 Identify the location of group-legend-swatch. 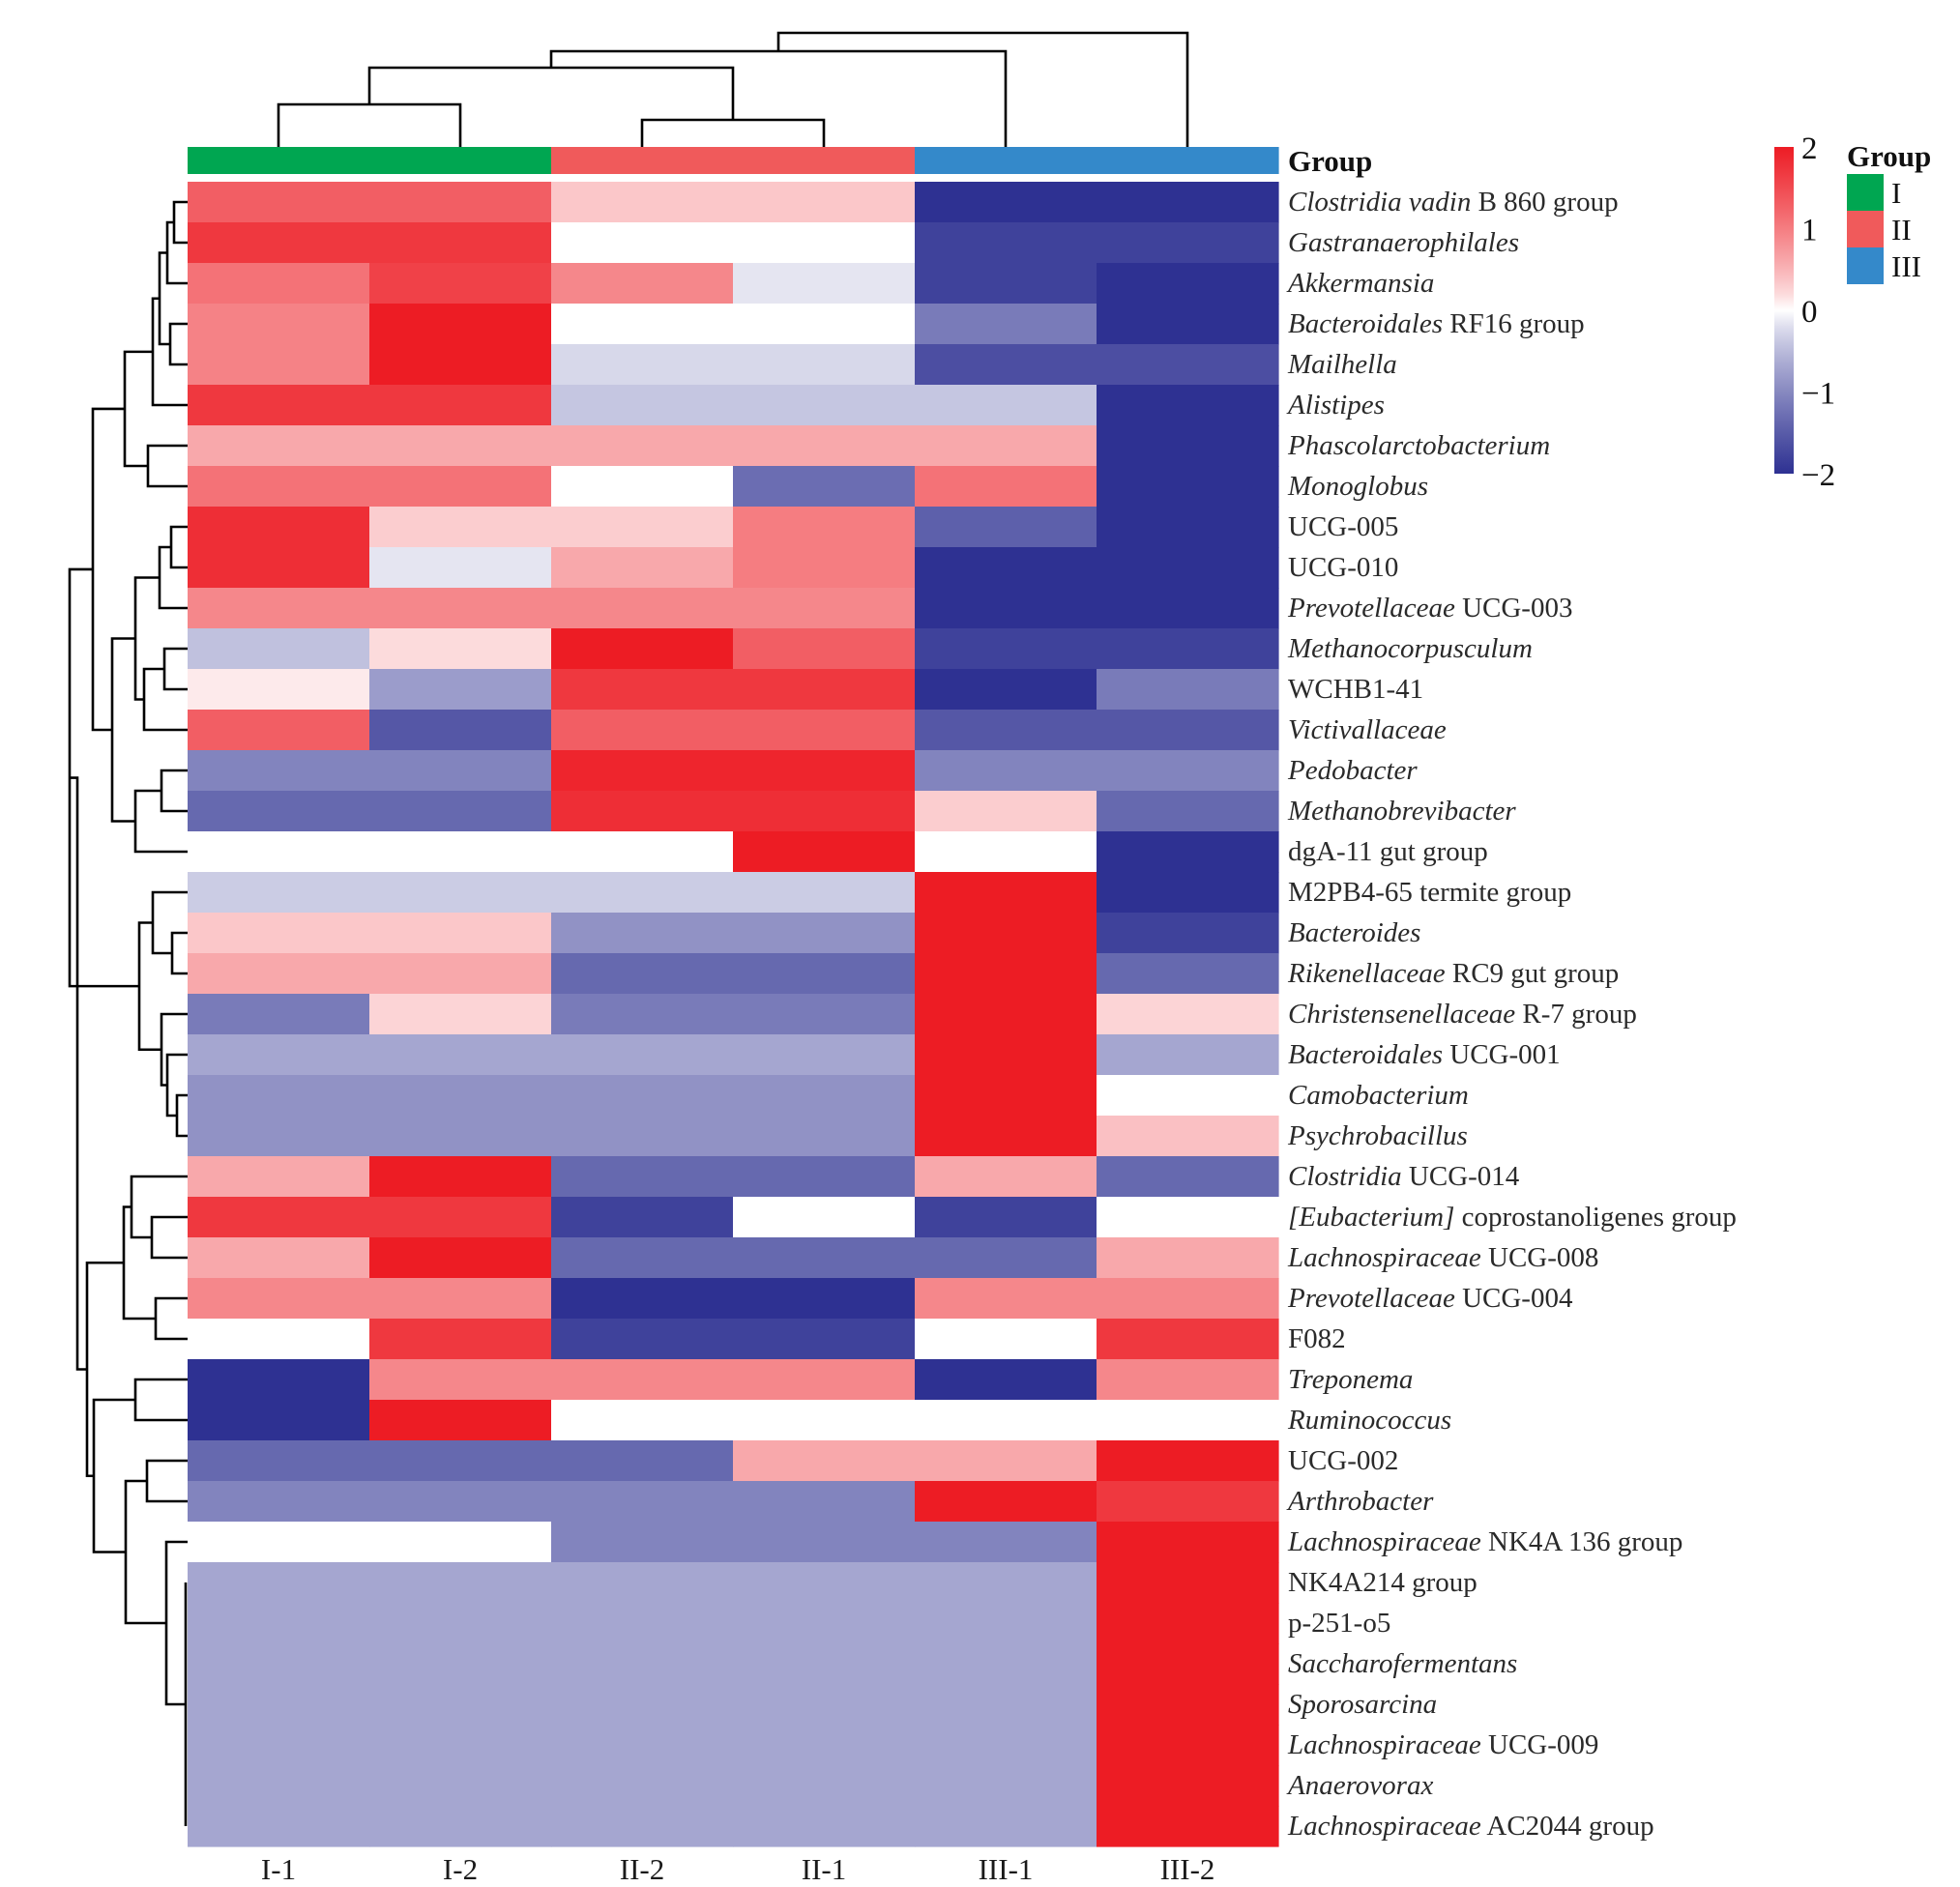
(1865, 265).